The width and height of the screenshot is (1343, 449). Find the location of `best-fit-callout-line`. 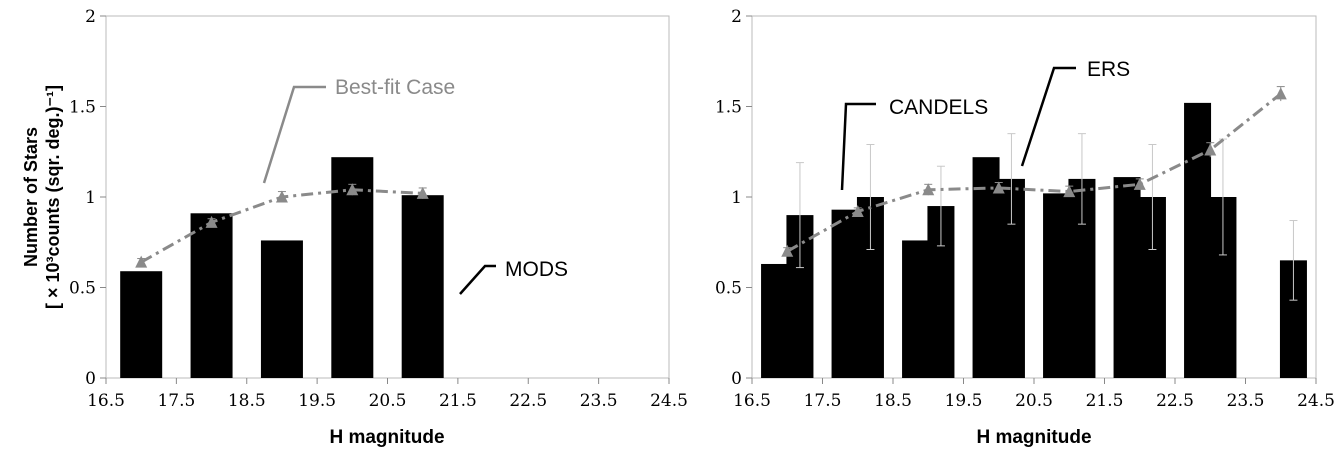

best-fit-callout-line is located at coordinates (294, 134).